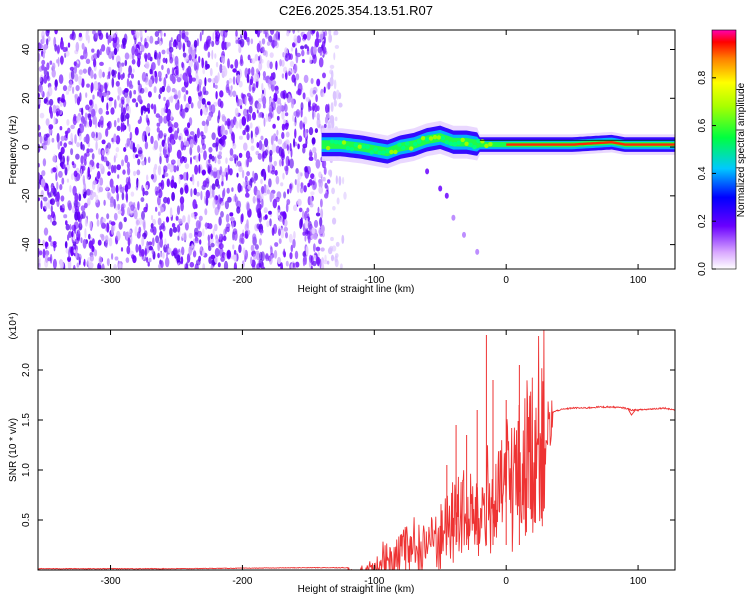 This screenshot has height=600, width=750. What do you see at coordinates (242, 581) in the screenshot?
I see `x-tick-label: -200` at bounding box center [242, 581].